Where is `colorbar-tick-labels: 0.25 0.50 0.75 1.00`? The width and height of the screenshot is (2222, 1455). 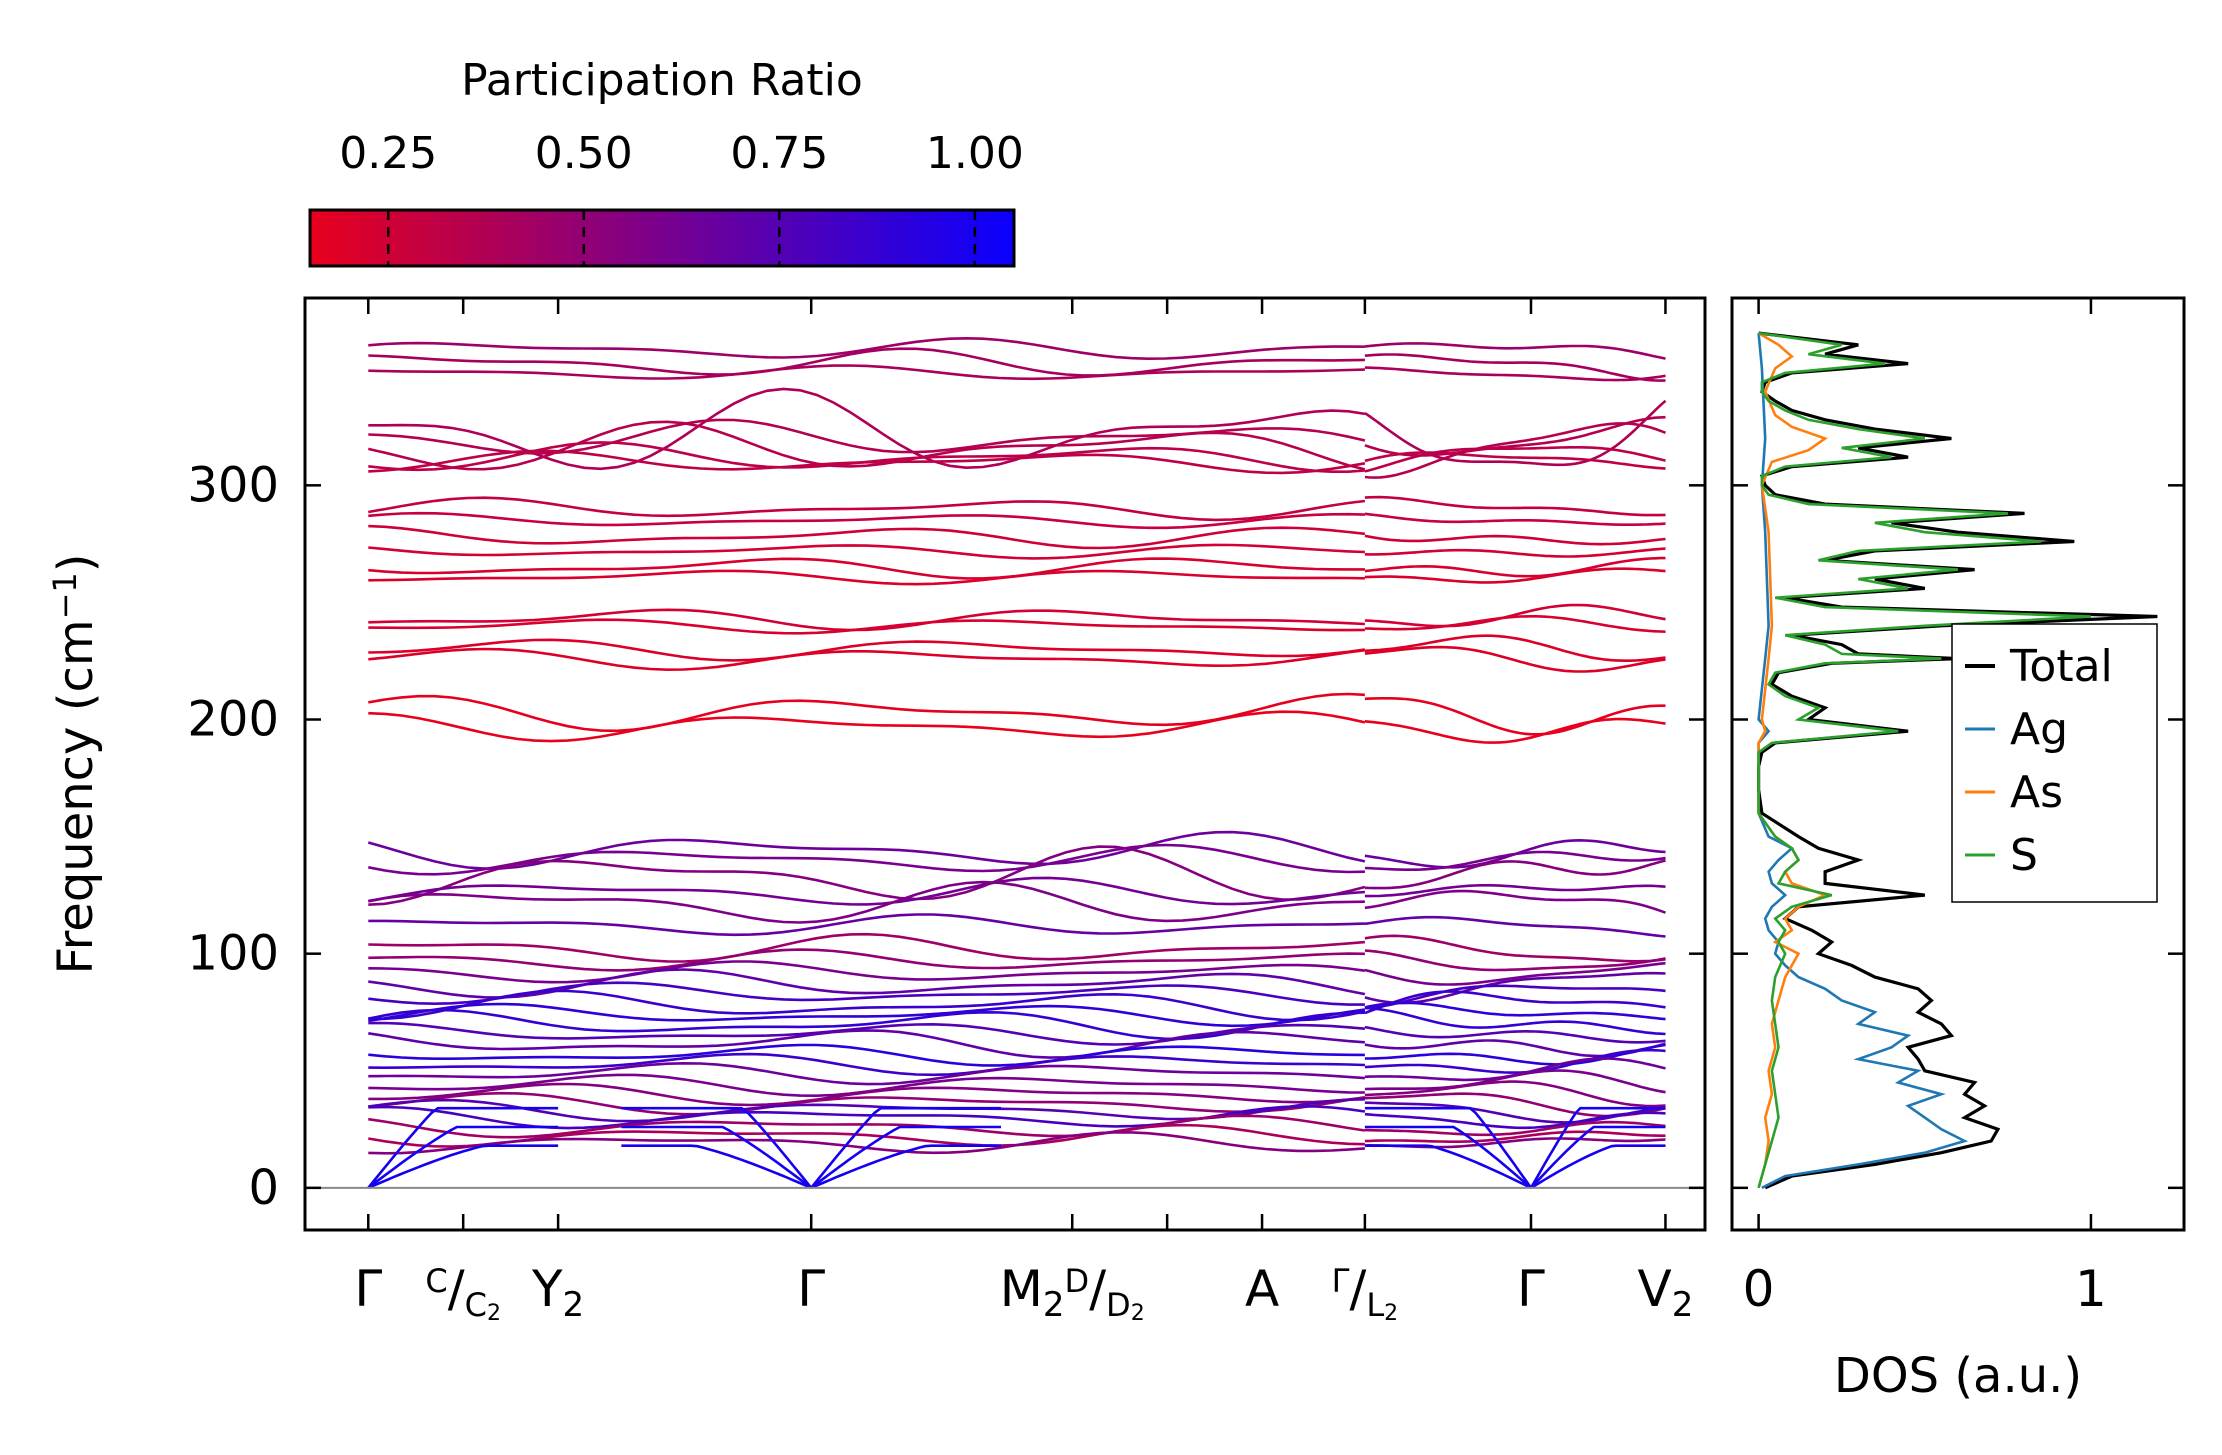
colorbar-tick-labels: 0.25 0.50 0.75 1.00 is located at coordinates (681, 153).